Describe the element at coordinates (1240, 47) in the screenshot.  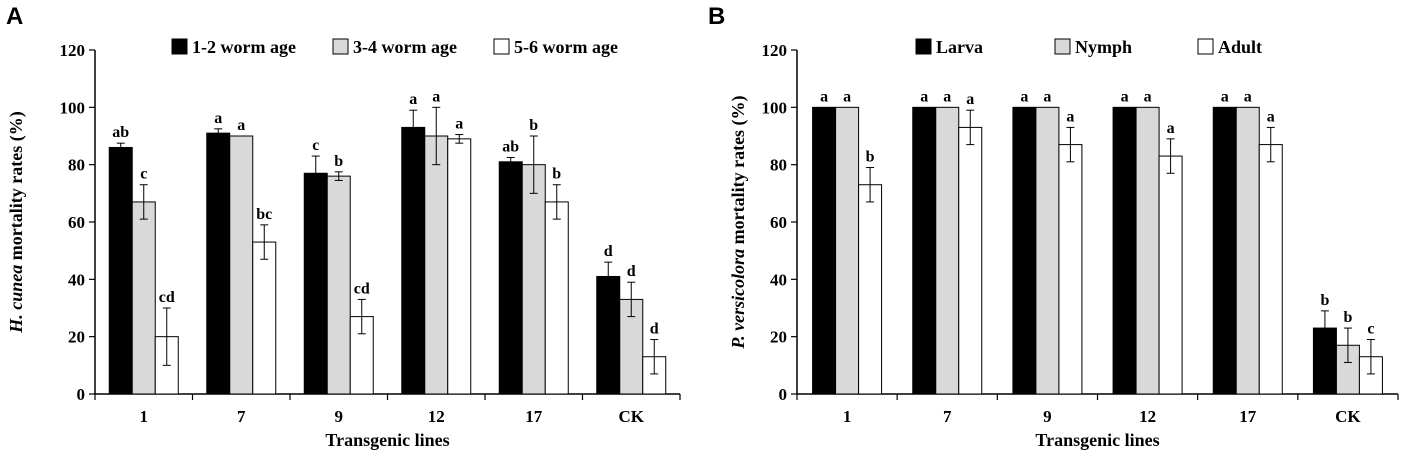
I see `legend-label: Adult` at that location.